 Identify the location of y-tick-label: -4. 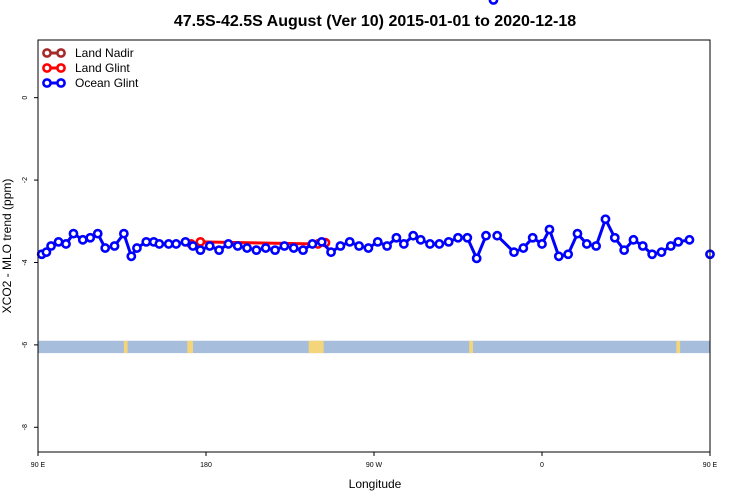
(25, 262).